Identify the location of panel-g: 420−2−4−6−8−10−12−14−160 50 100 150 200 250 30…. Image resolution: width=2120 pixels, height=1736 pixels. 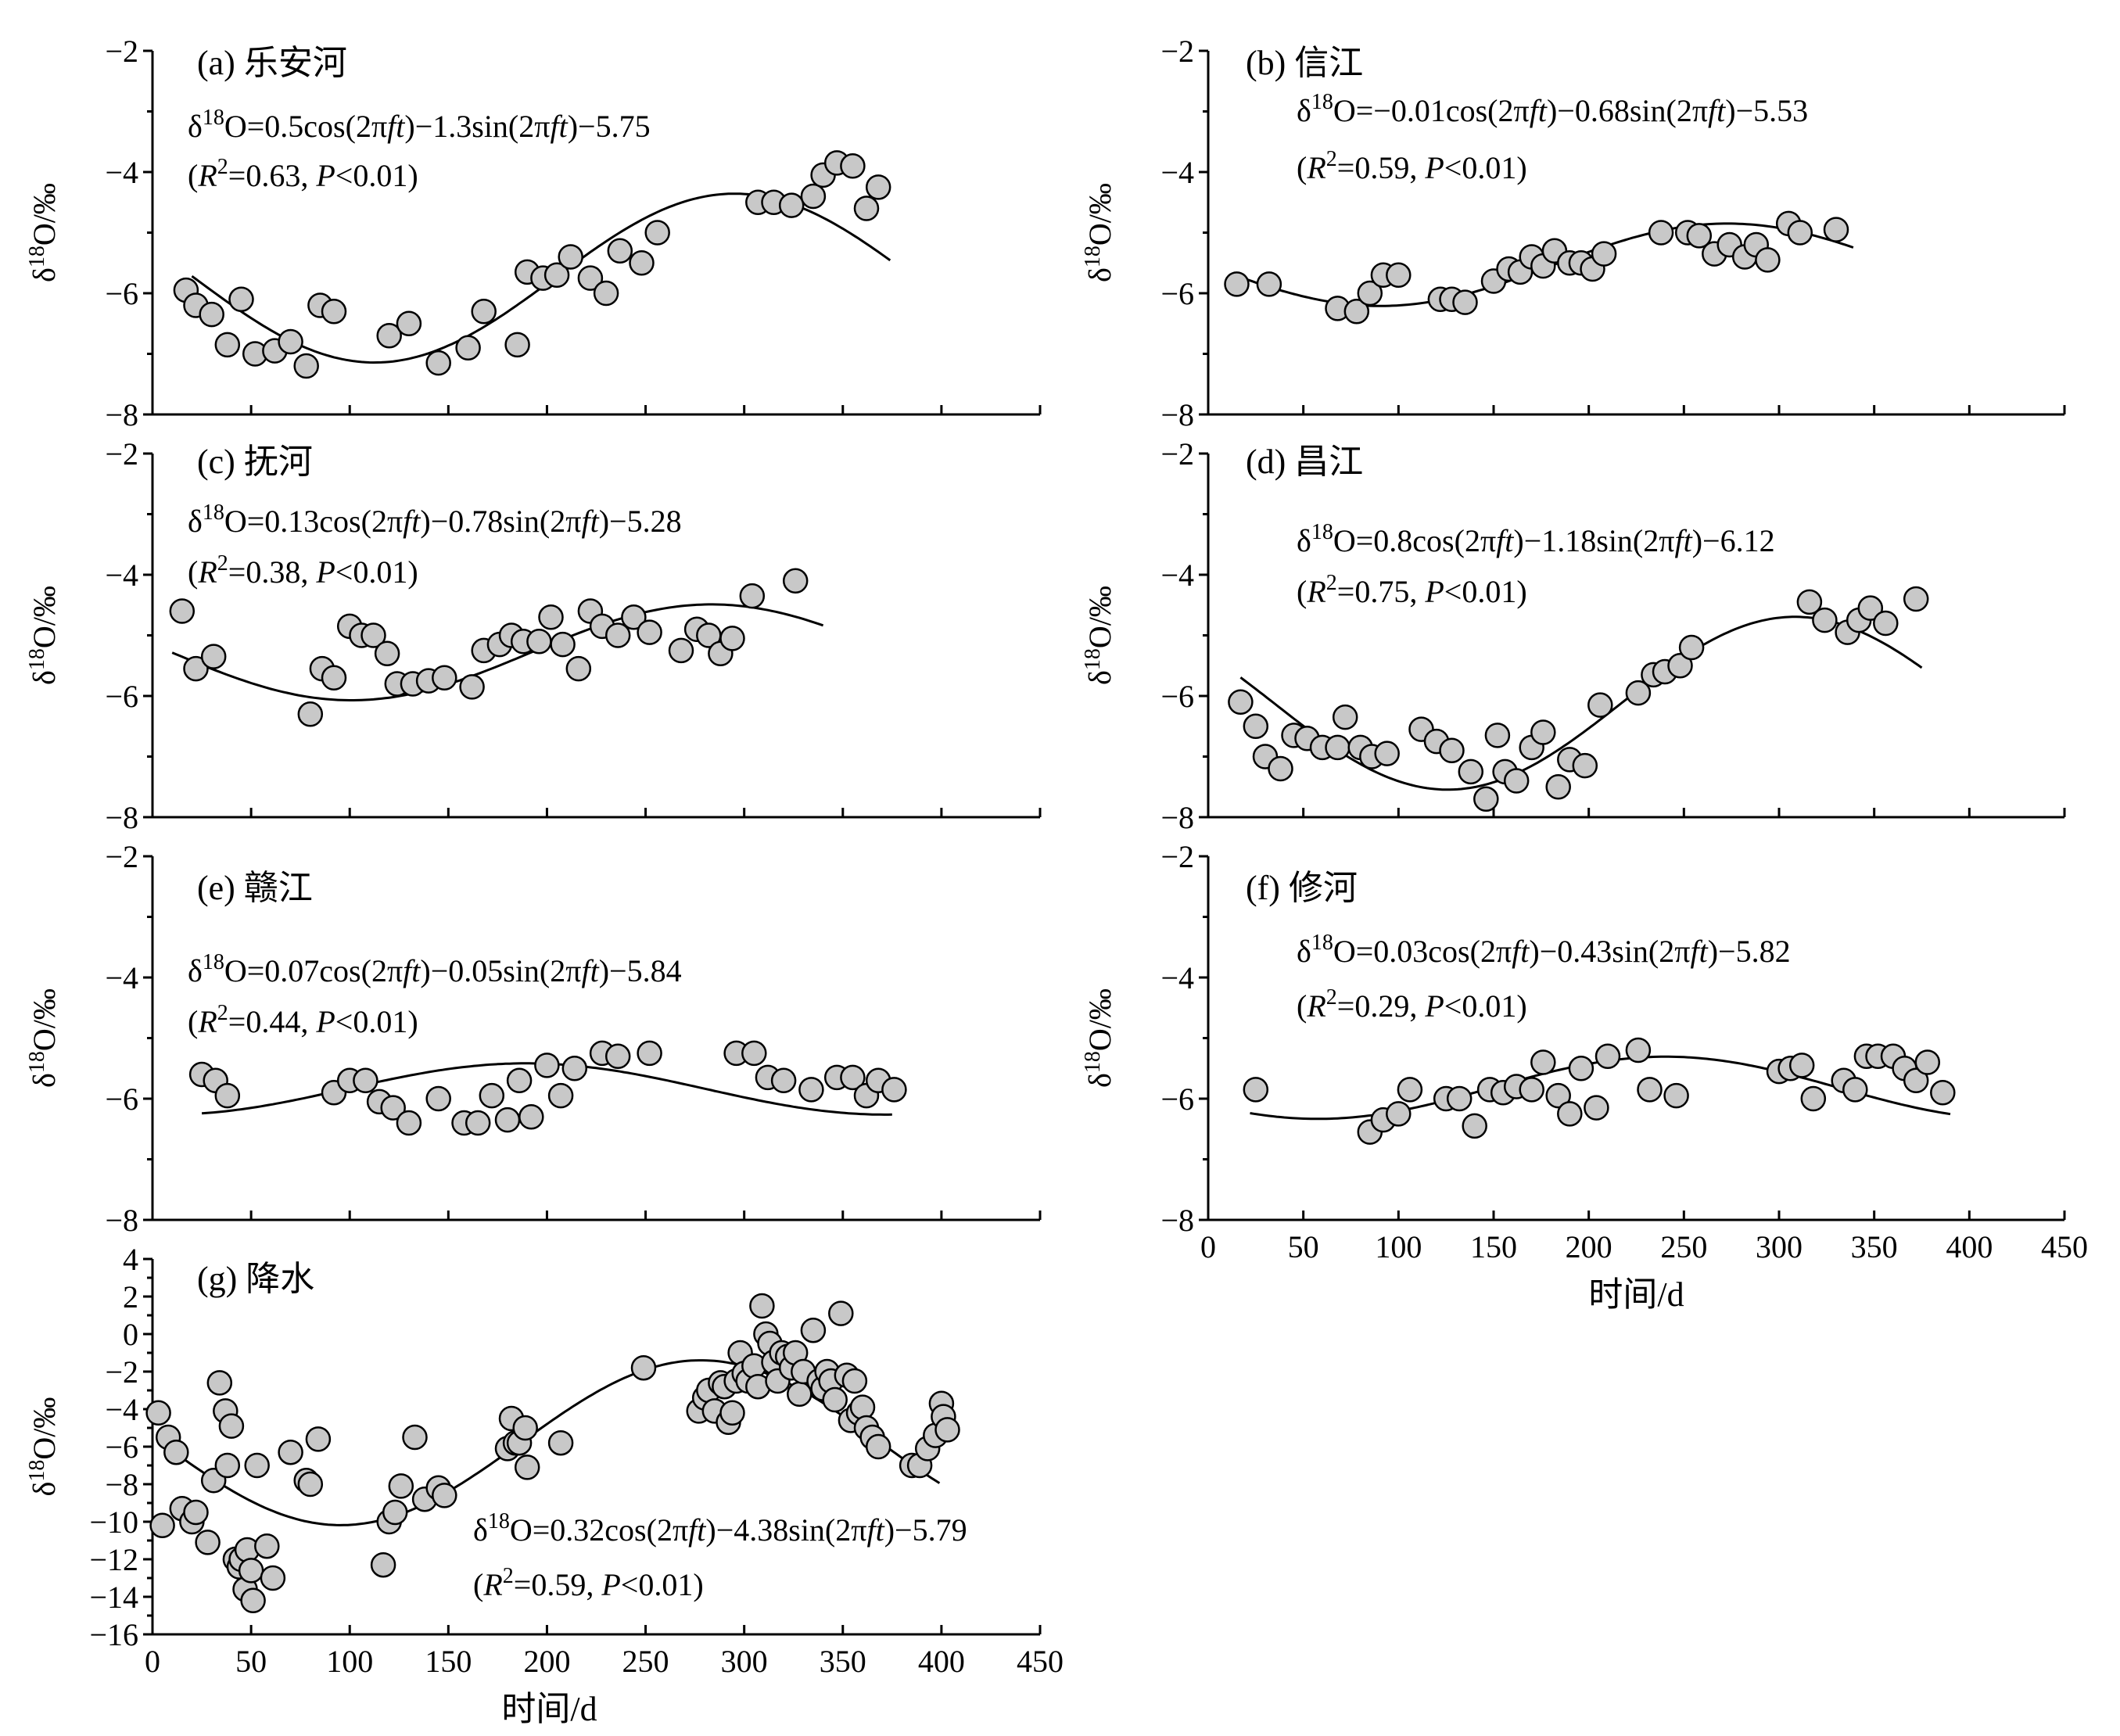
(544, 1485).